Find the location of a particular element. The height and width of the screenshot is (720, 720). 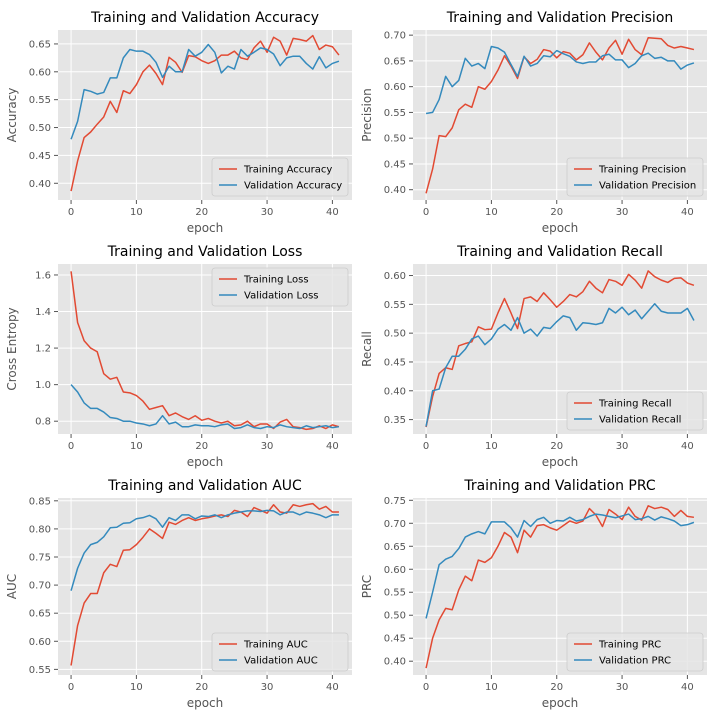

y-tick-label: 0.80 is located at coordinates (40, 529).